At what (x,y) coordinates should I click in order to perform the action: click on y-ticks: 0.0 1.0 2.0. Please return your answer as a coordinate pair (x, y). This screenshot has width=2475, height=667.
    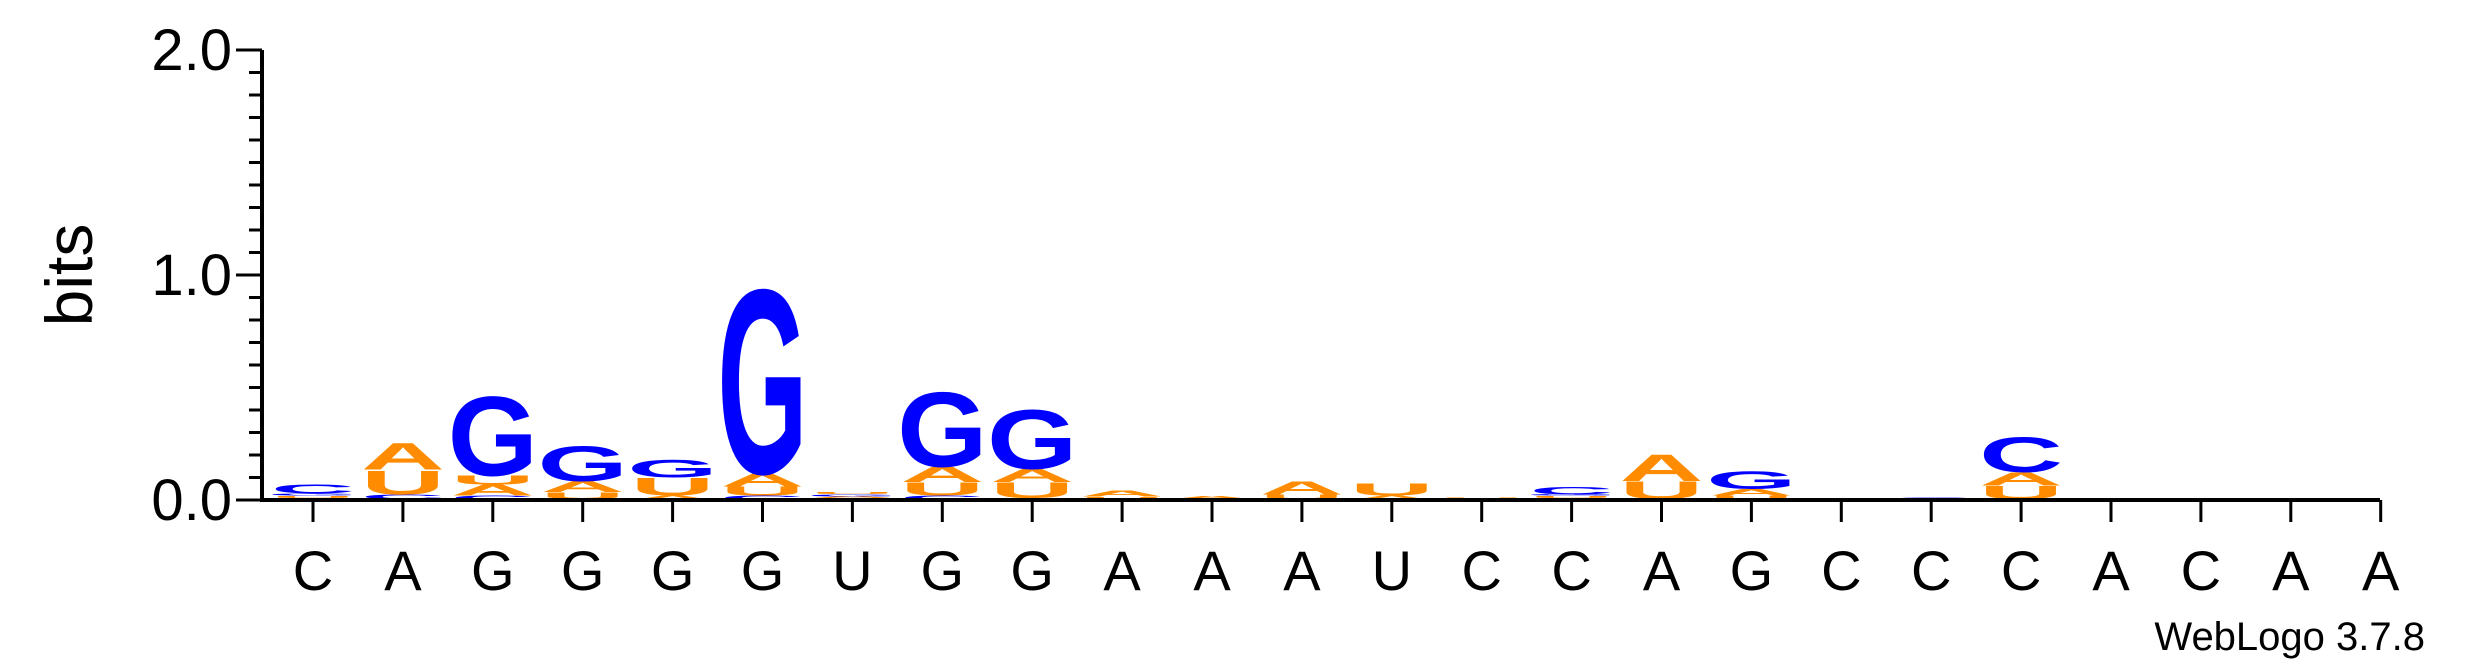
    Looking at the image, I should click on (206, 275).